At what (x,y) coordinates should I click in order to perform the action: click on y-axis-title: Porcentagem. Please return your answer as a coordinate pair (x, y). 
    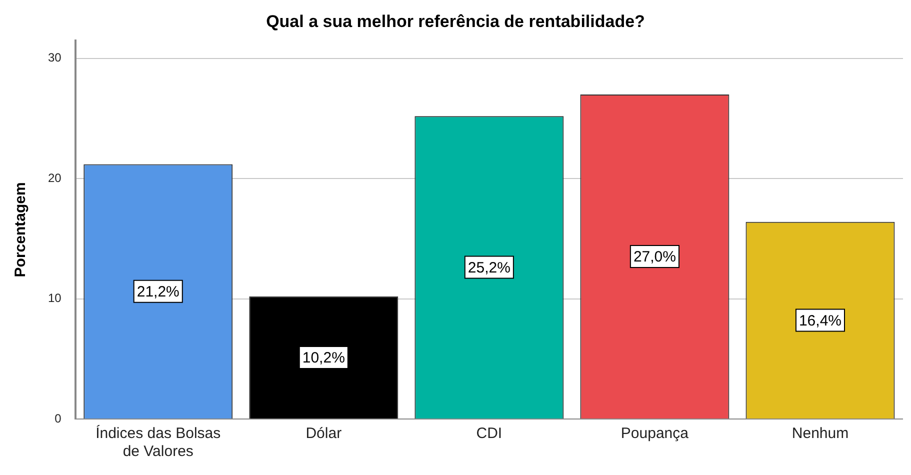
    Looking at the image, I should click on (21, 230).